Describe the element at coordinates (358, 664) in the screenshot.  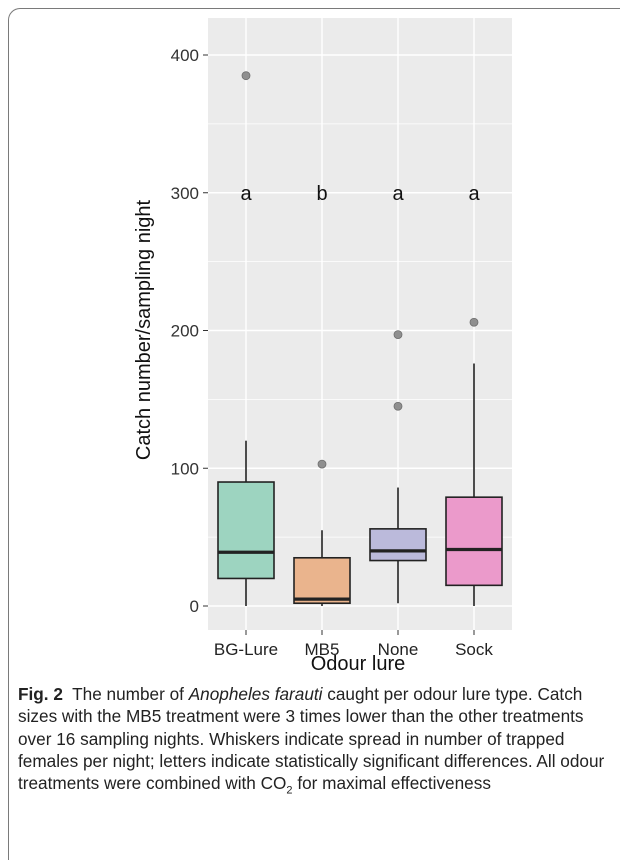
I see `x-axis-title: Odour lure` at that location.